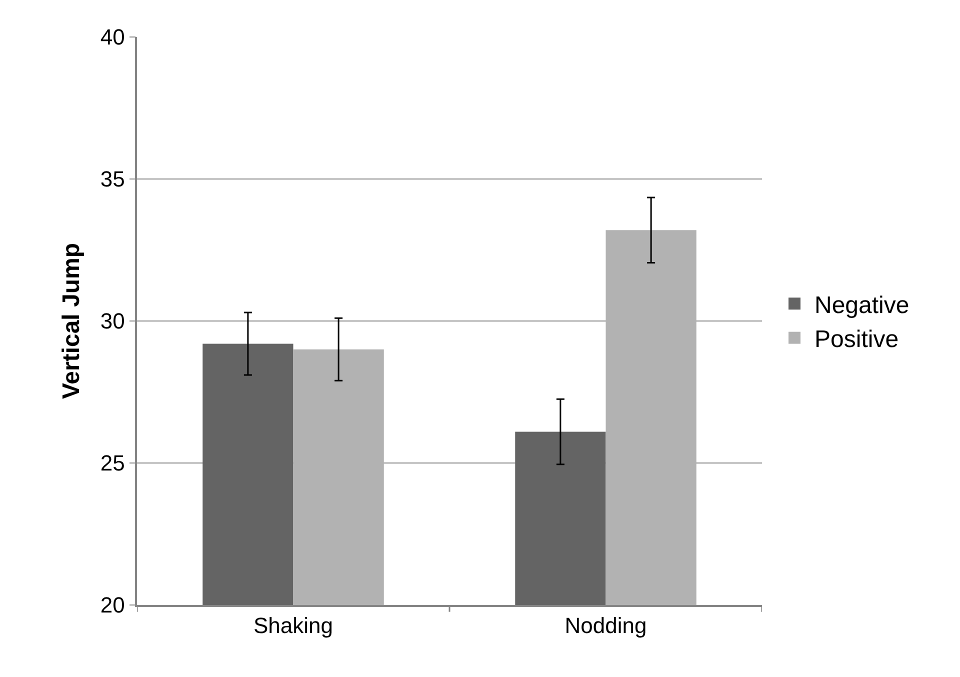  Describe the element at coordinates (71, 321) in the screenshot. I see `y-axis-title: Vertical Jump` at that location.